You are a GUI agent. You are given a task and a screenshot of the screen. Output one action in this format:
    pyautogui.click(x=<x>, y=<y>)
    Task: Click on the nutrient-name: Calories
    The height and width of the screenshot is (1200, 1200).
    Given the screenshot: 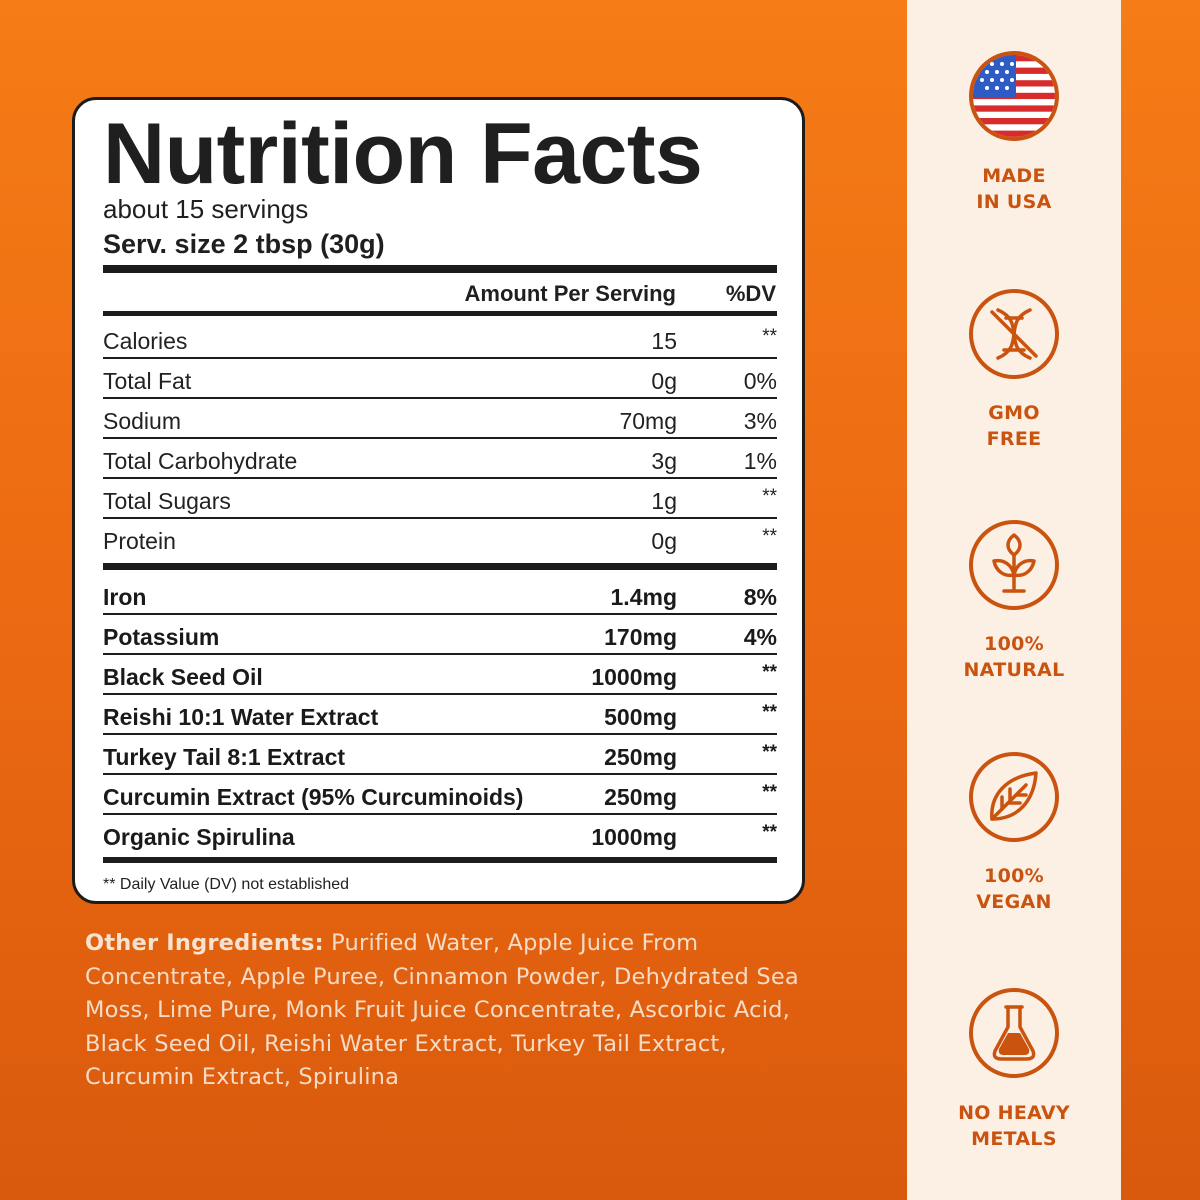 What is the action you would take?
    pyautogui.click(x=145, y=341)
    